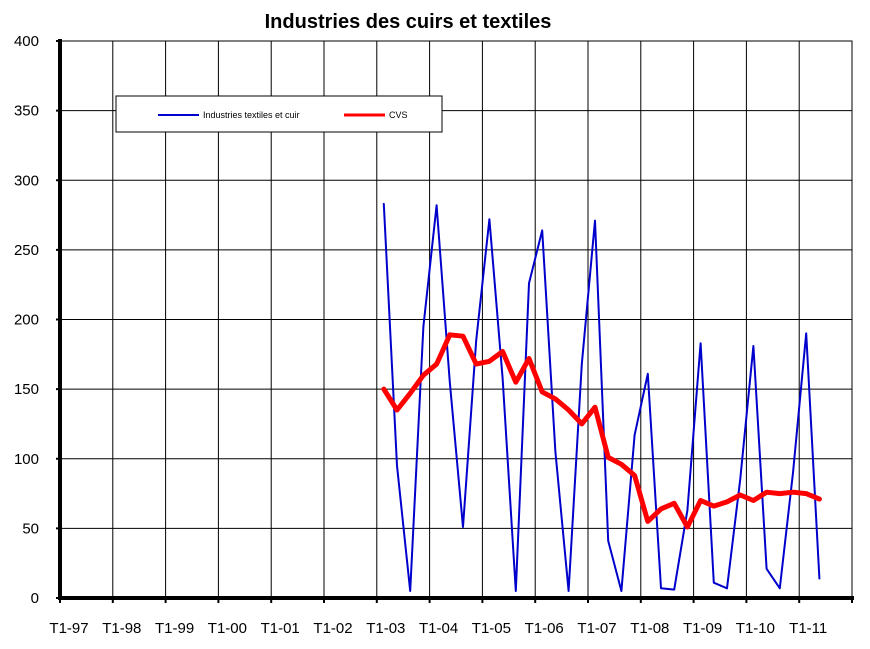 Image resolution: width=870 pixels, height=649 pixels. What do you see at coordinates (398, 115) in the screenshot?
I see `legend-label-series-2: CVS` at bounding box center [398, 115].